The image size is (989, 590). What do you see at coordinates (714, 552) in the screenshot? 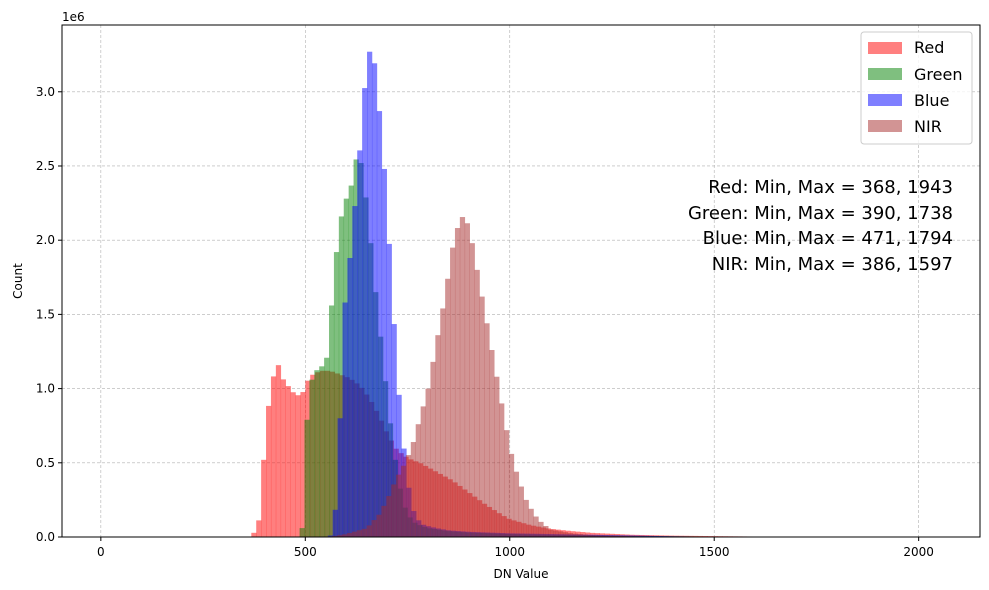
I see `x-tick-label: 1500` at bounding box center [714, 552].